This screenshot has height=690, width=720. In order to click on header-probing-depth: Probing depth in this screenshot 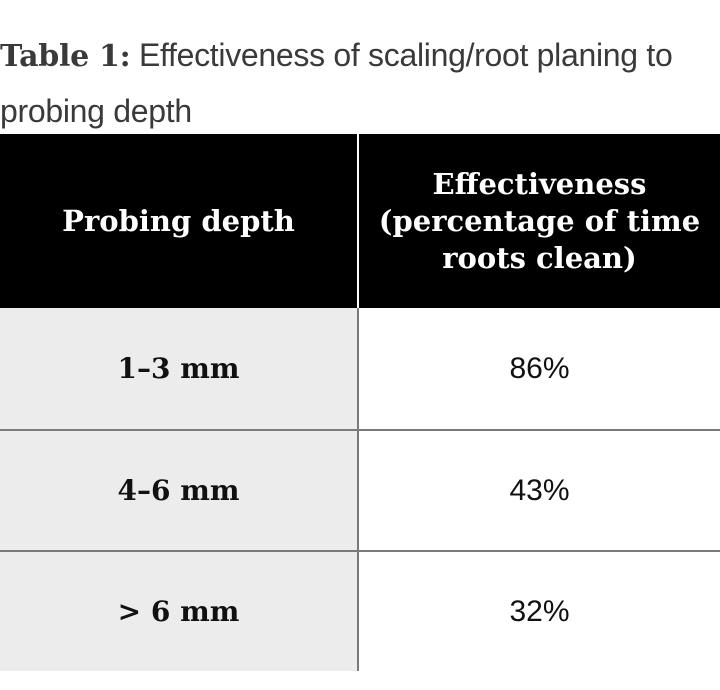, I will do `click(179, 221)`.